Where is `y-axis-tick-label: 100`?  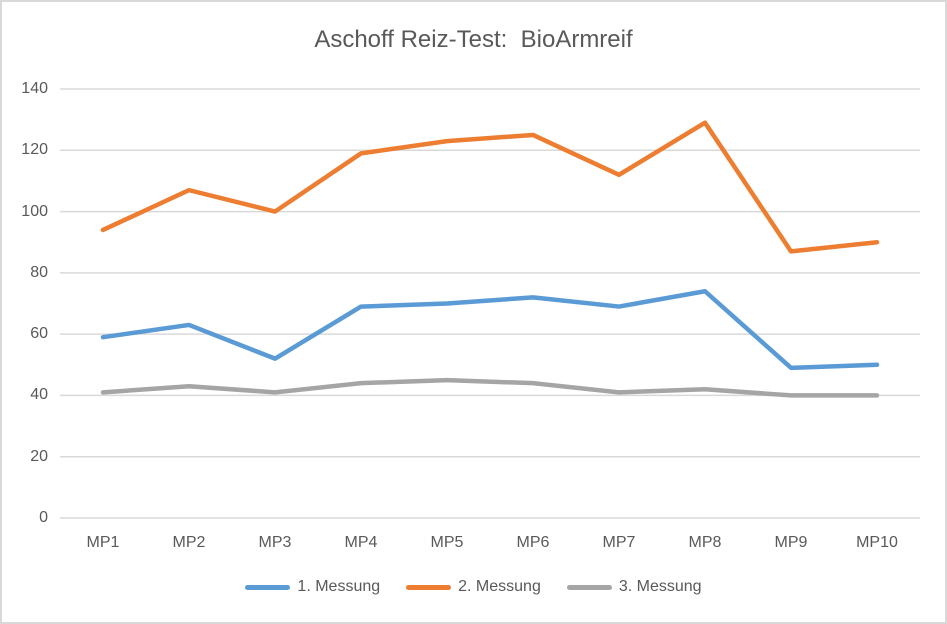
y-axis-tick-label: 100 is located at coordinates (34, 211).